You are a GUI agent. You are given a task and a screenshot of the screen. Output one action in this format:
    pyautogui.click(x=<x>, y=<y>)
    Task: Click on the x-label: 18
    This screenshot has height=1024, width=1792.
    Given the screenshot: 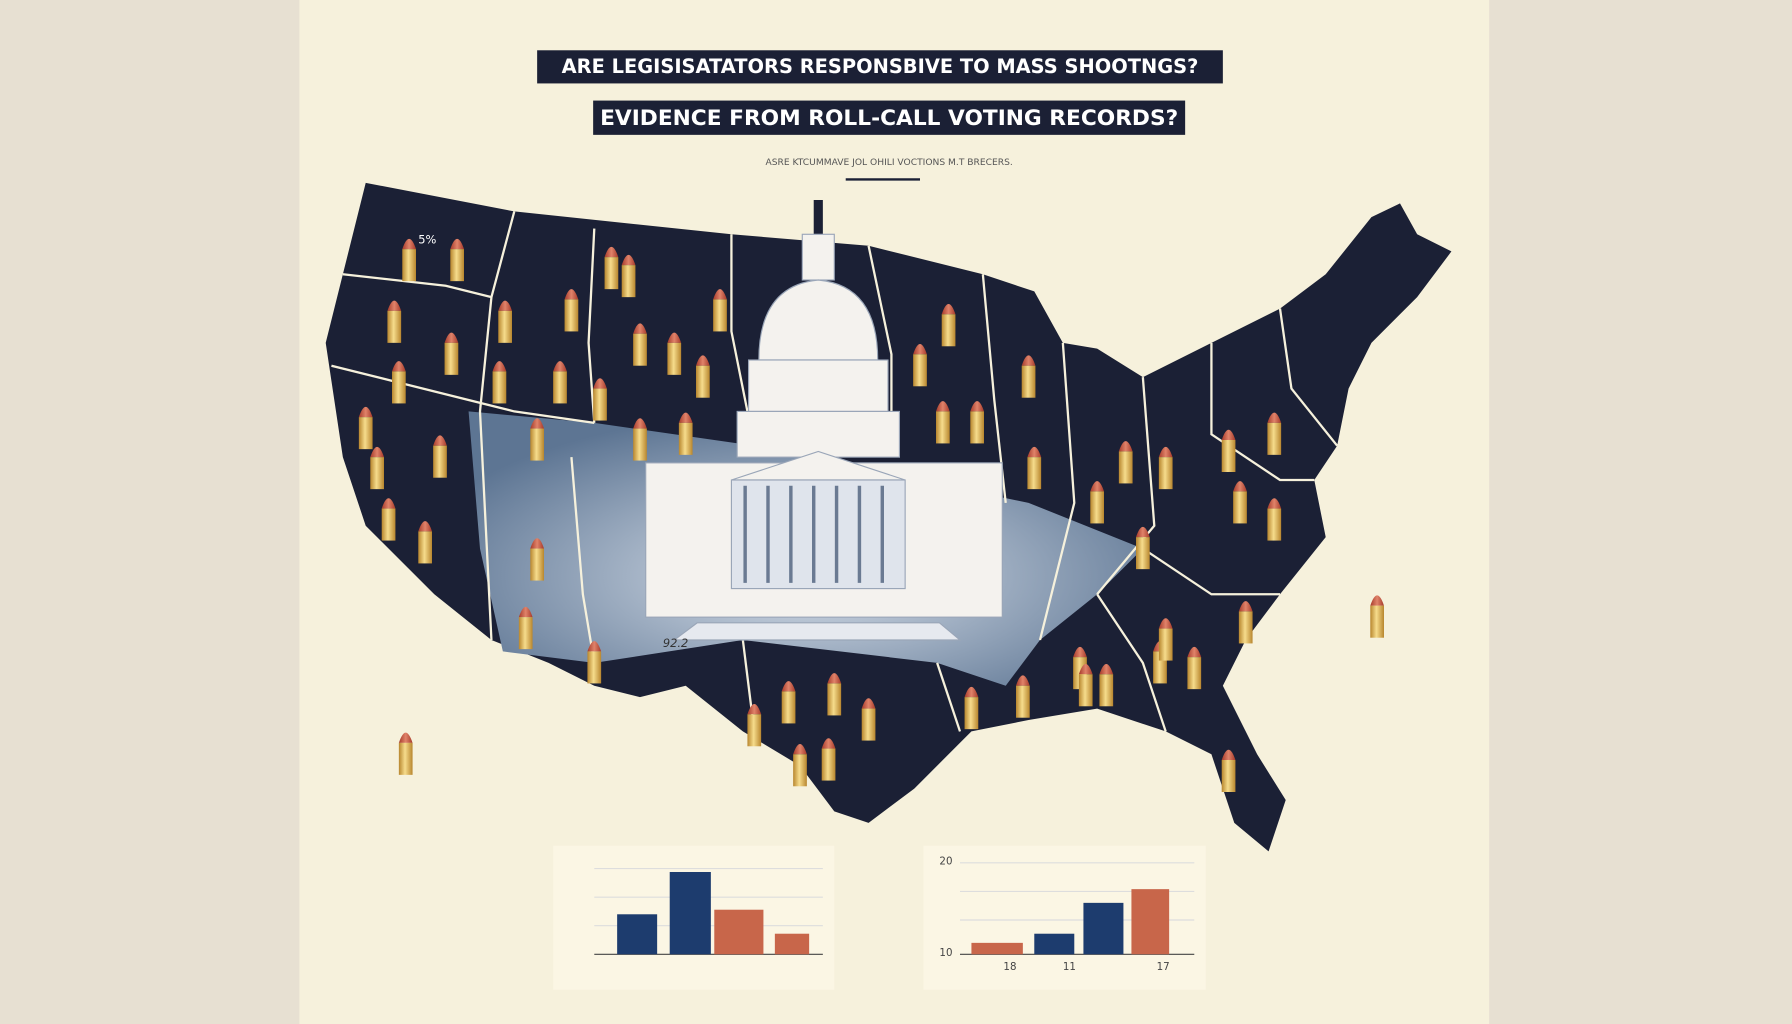 What is the action you would take?
    pyautogui.click(x=1009, y=967)
    